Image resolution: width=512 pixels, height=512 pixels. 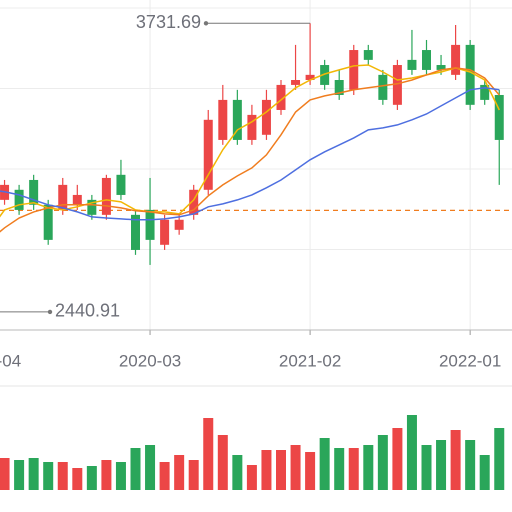 I want to click on min-label: 2440.91, so click(x=87, y=311).